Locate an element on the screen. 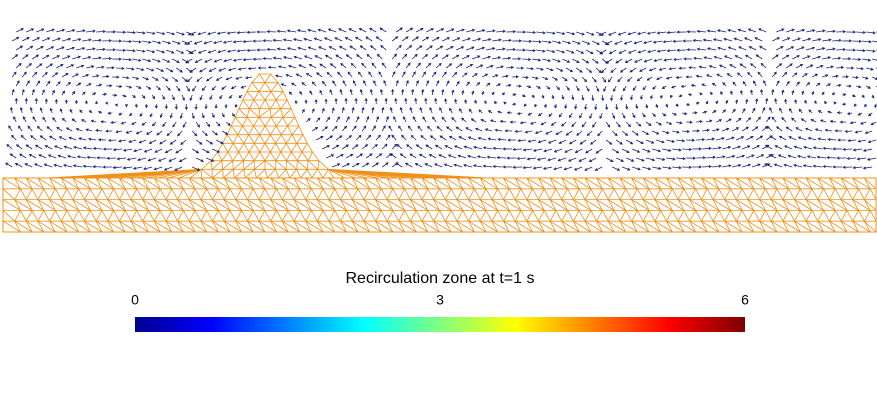  mesh-outline is located at coordinates (439, 205).